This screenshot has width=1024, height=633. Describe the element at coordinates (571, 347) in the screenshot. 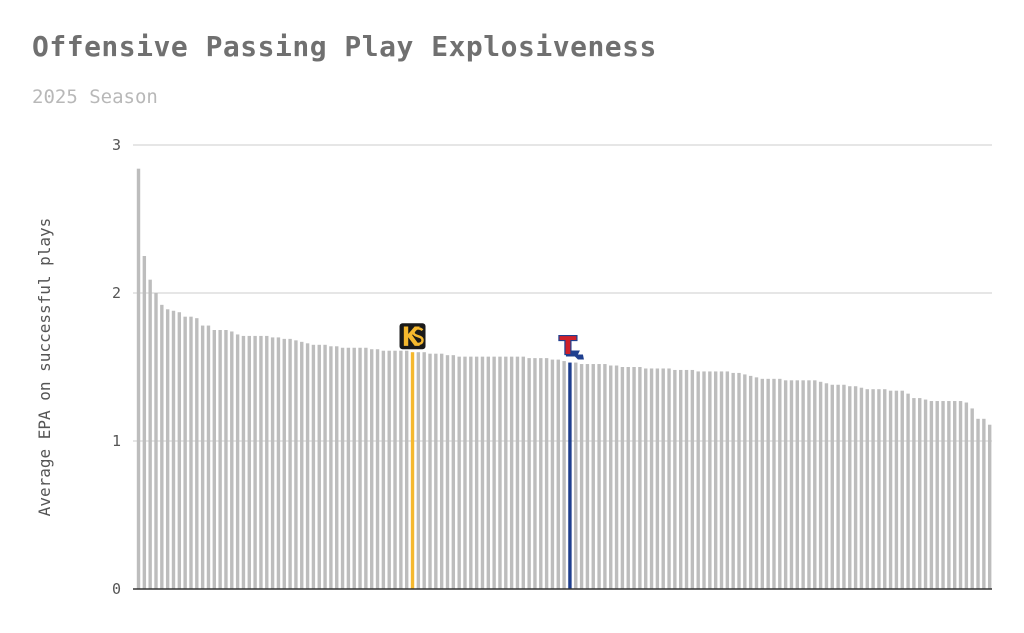

I see `t-louisiana-logo-icon` at that location.